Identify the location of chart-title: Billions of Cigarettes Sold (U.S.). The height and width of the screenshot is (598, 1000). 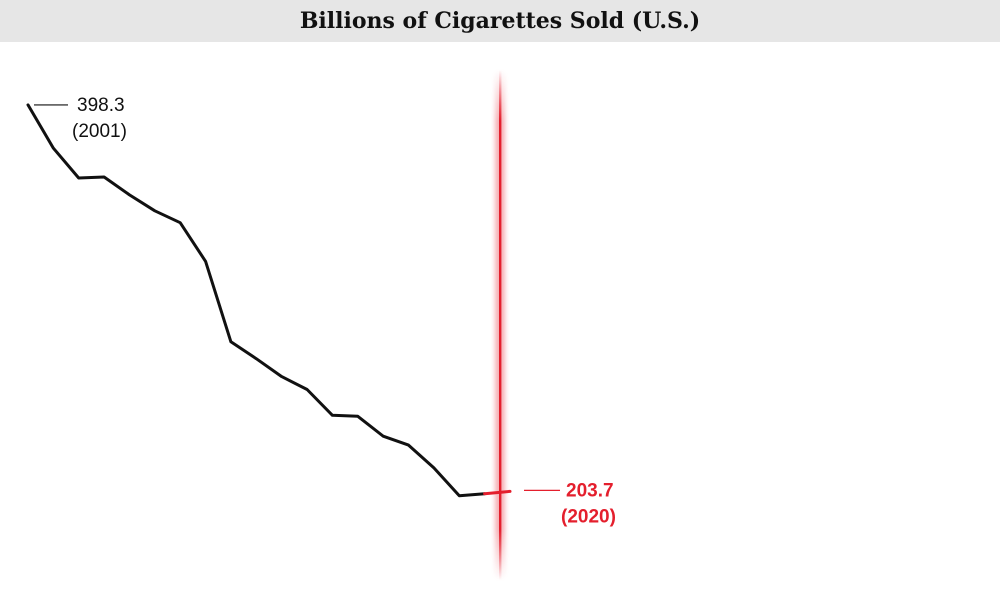
(500, 21).